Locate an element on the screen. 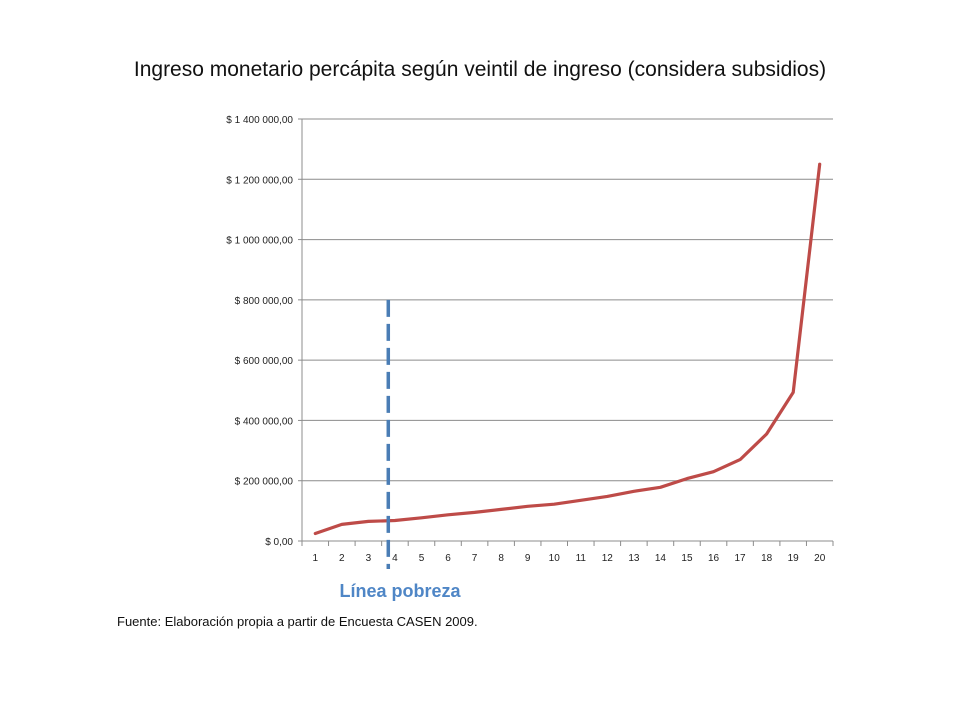  x-tick-label: 13 is located at coordinates (634, 558).